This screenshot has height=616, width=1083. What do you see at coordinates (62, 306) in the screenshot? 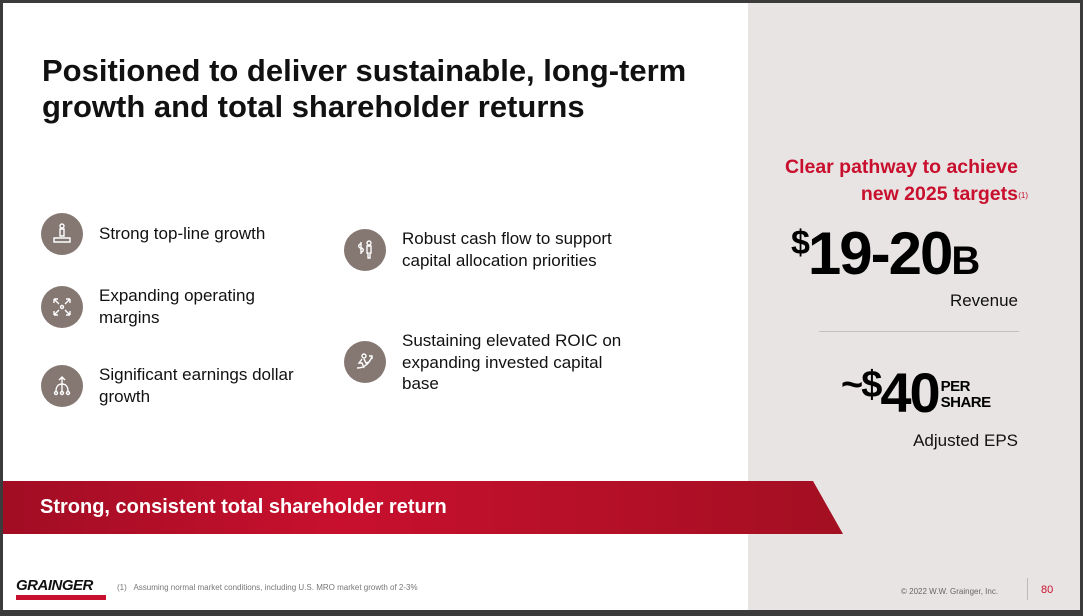
I see `expand-arrows-icon` at bounding box center [62, 306].